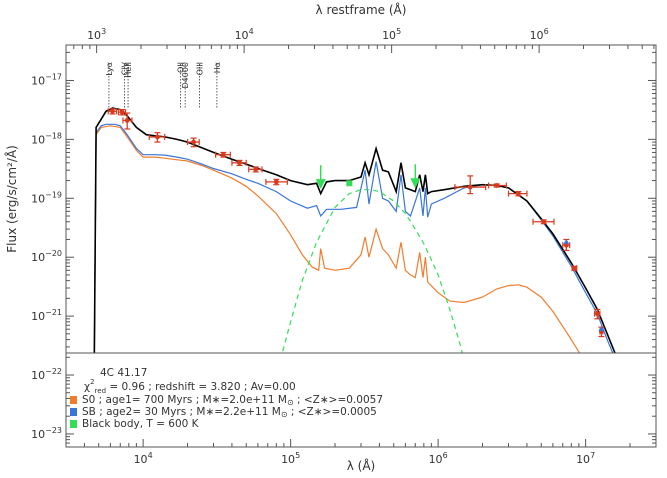  Describe the element at coordinates (143, 458) in the screenshot. I see `x-tick-label: 10⁴` at that location.